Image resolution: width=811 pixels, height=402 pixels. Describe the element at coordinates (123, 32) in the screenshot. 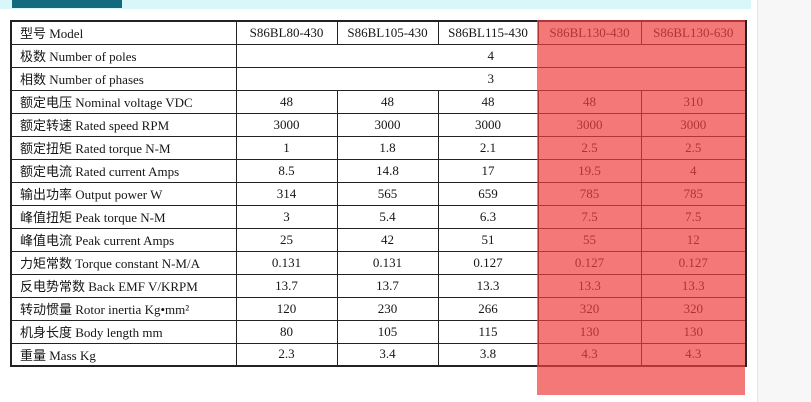

I see `model-header-cell: 型号 Model` at that location.